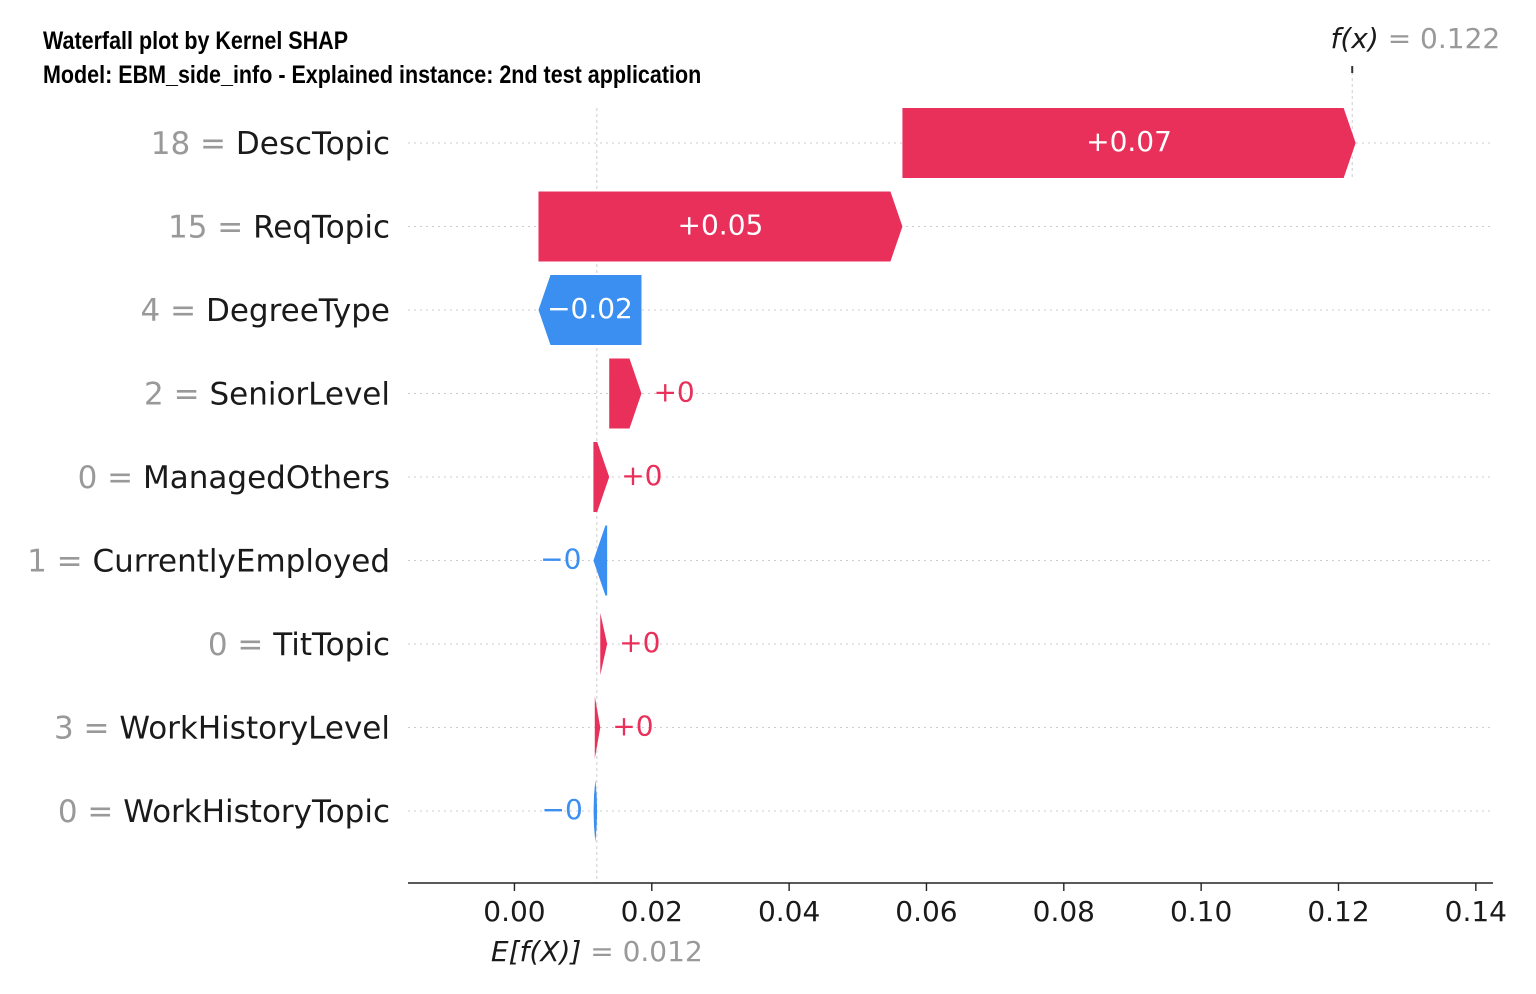 The width and height of the screenshot is (1536, 994). What do you see at coordinates (1201, 911) in the screenshot?
I see `x-tick-label: 0.10` at bounding box center [1201, 911].